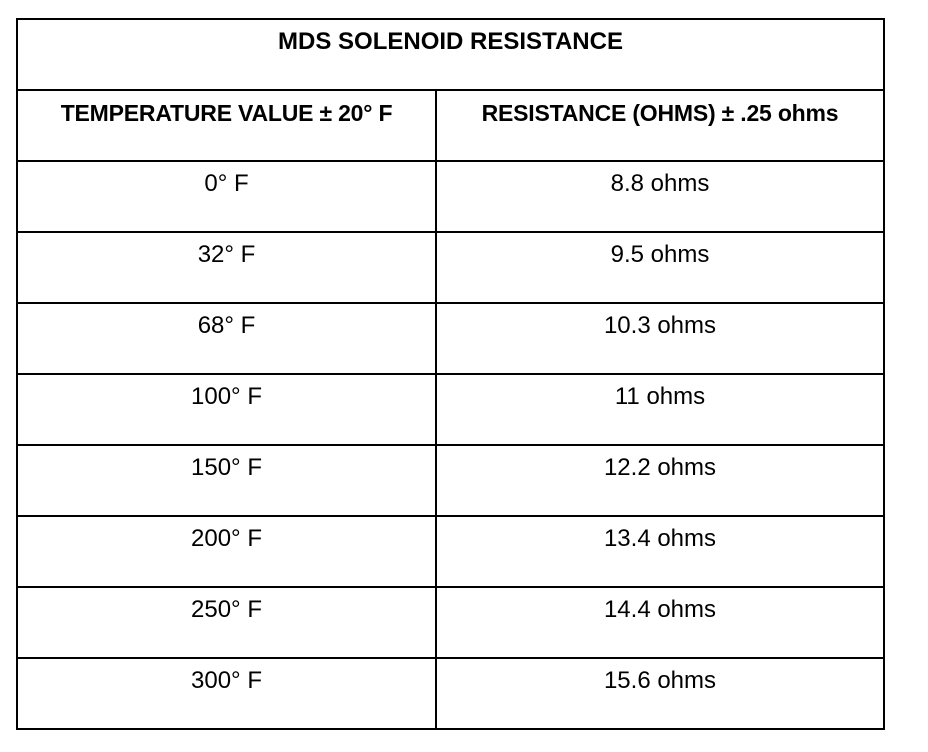 The height and width of the screenshot is (752, 928). I want to click on title-row: MDS SOLENOID RESISTANCE, so click(450, 54).